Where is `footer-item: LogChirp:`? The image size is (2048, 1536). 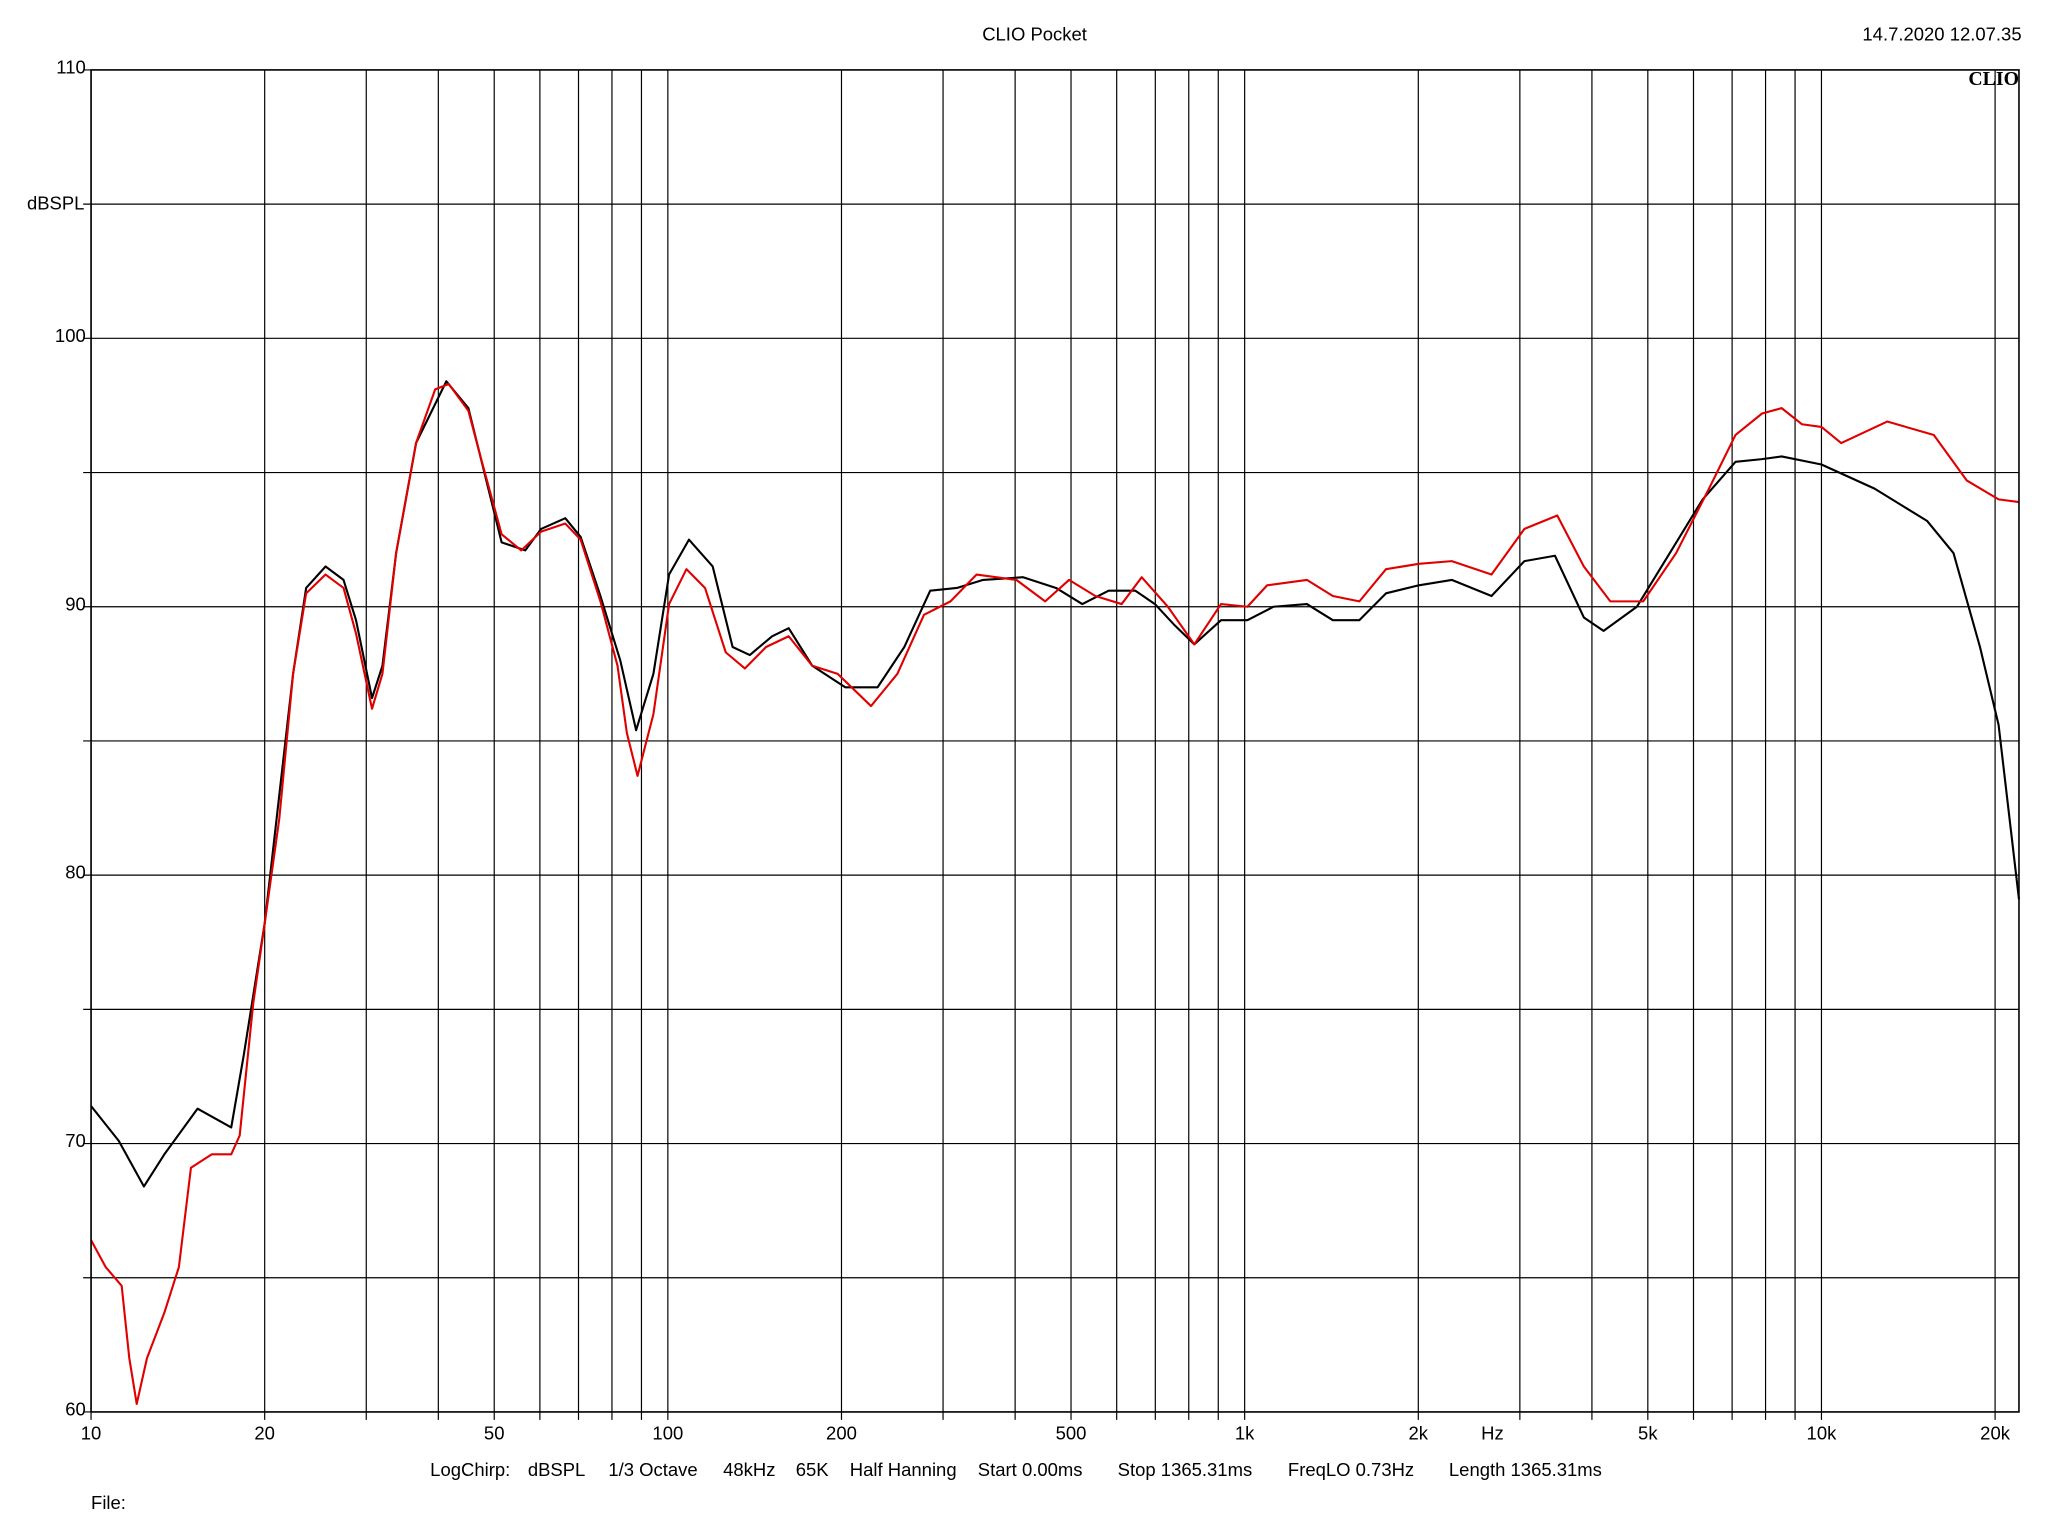 footer-item: LogChirp: is located at coordinates (470, 1469).